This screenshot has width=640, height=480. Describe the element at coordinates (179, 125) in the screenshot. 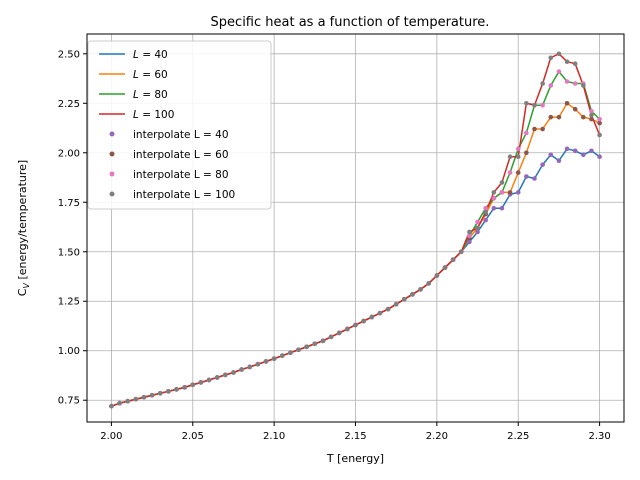

I see `legend-box` at that location.